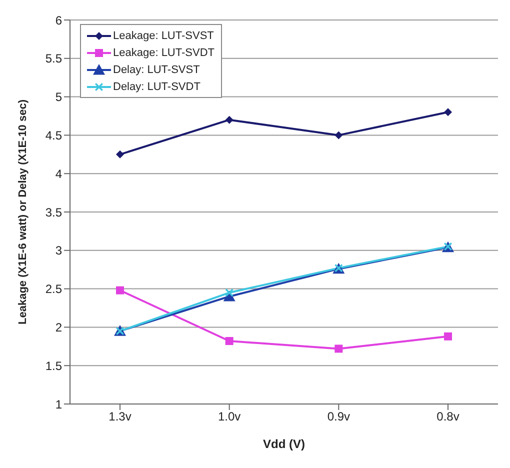 The width and height of the screenshot is (510, 468). Describe the element at coordinates (156, 86) in the screenshot. I see `legend-label: Delay: LUT-SVDT` at that location.